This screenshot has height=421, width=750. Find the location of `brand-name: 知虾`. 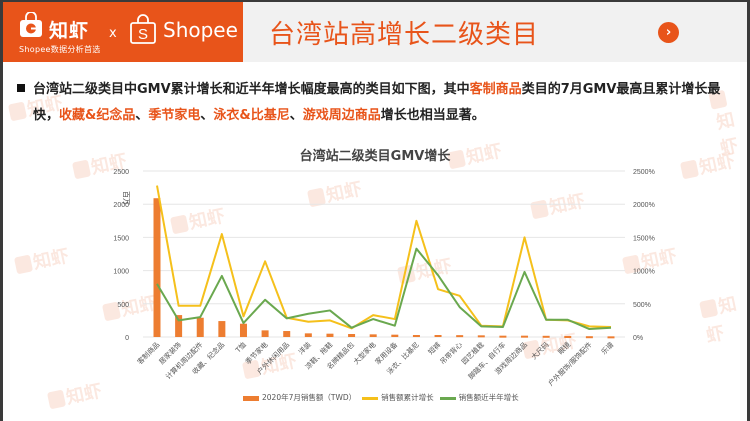

brand-name: 知虾 is located at coordinates (69, 31).